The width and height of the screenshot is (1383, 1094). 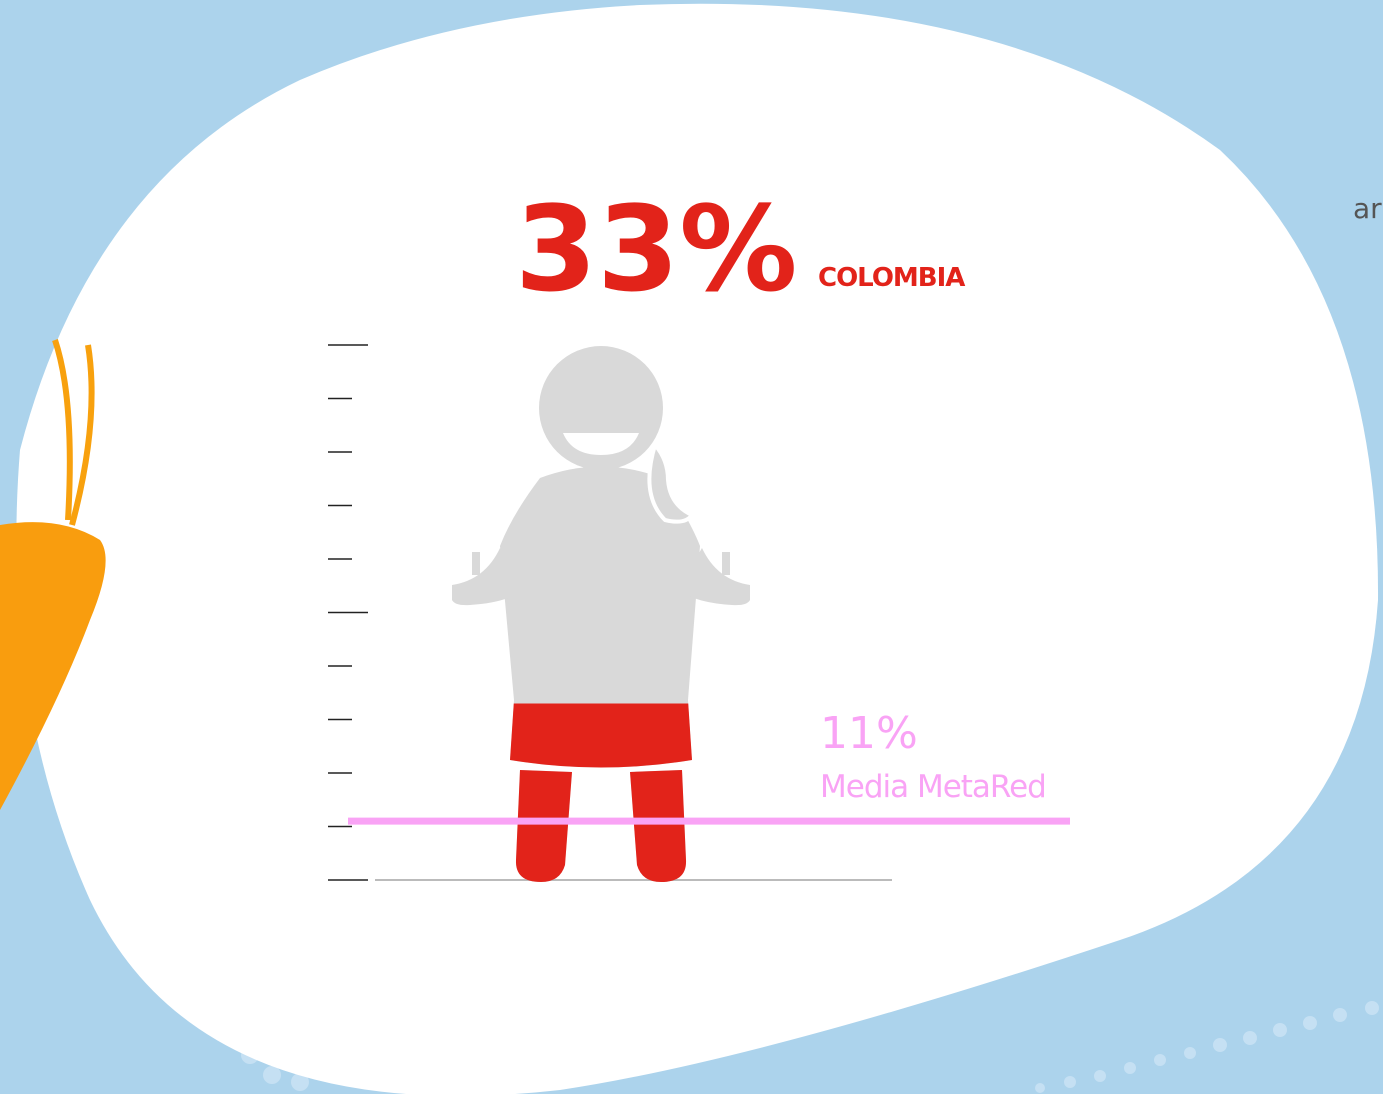 What do you see at coordinates (1367, 208) in the screenshot?
I see `cut-off-text: ar` at bounding box center [1367, 208].